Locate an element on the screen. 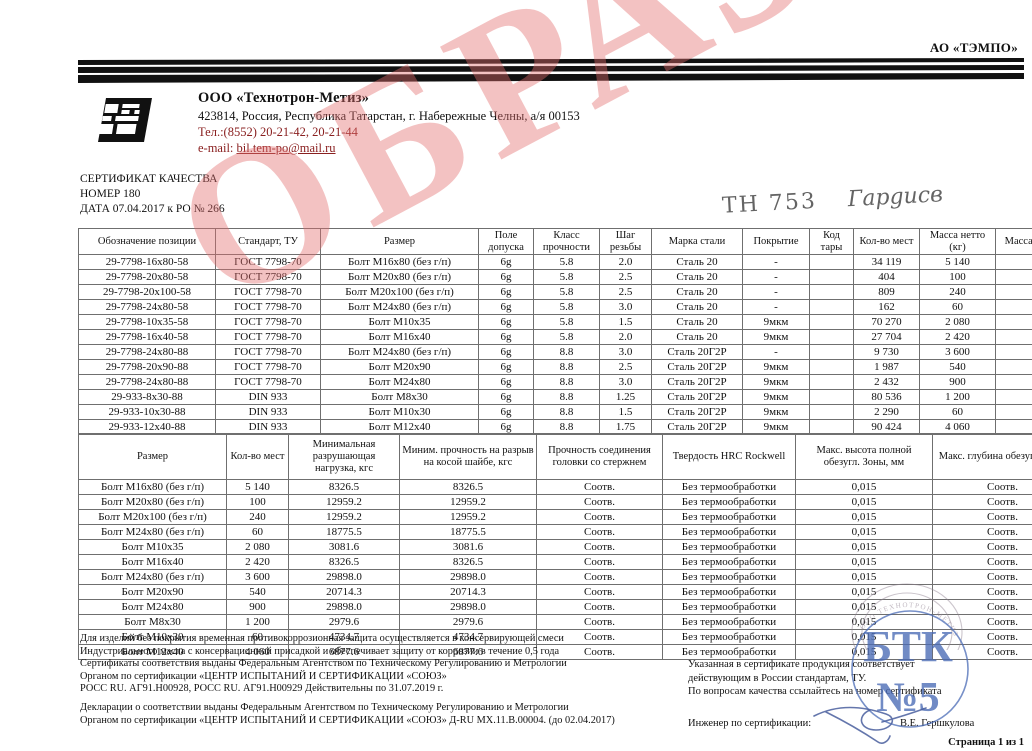 The height and width of the screenshot is (751, 1032). mech-cell-r3-c7: Соотв. is located at coordinates (982, 532).